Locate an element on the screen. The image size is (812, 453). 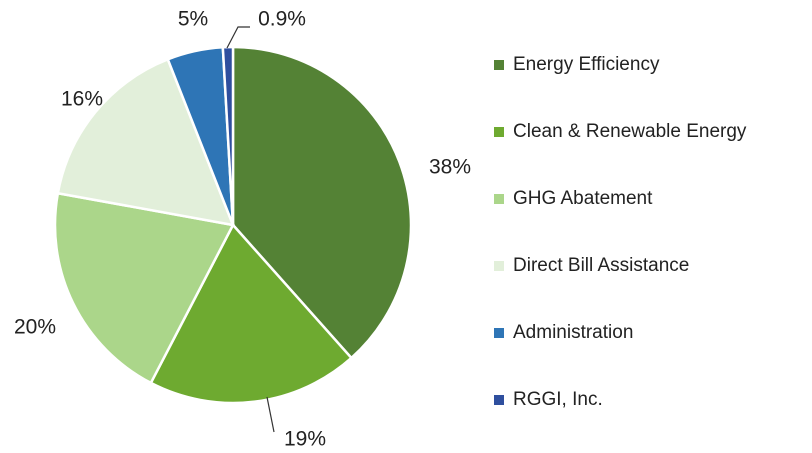
data-label: 5% is located at coordinates (193, 19).